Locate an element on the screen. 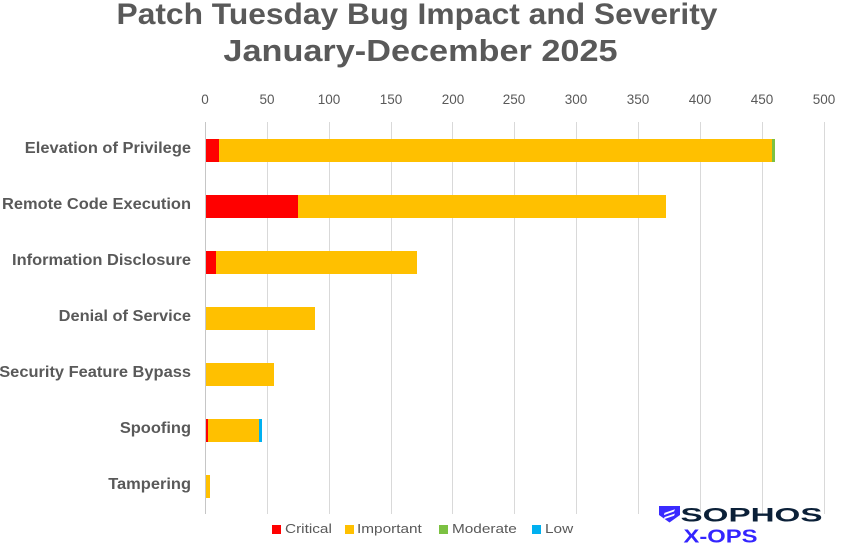  svg-text: SOPHOS is located at coordinates (752, 515).